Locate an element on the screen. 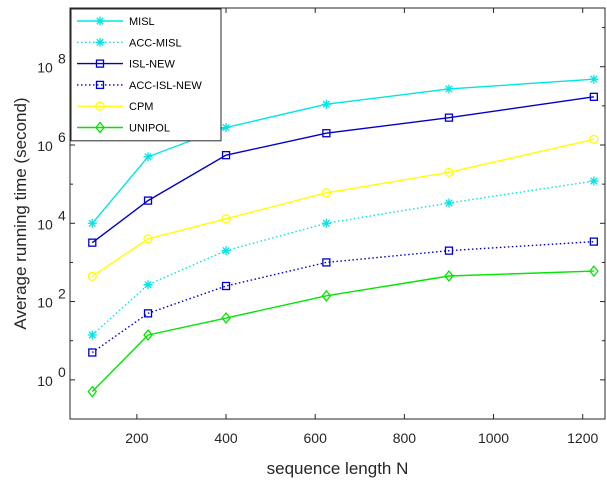 This screenshot has width=607, height=489. x-tick-label: 400 is located at coordinates (226, 438).